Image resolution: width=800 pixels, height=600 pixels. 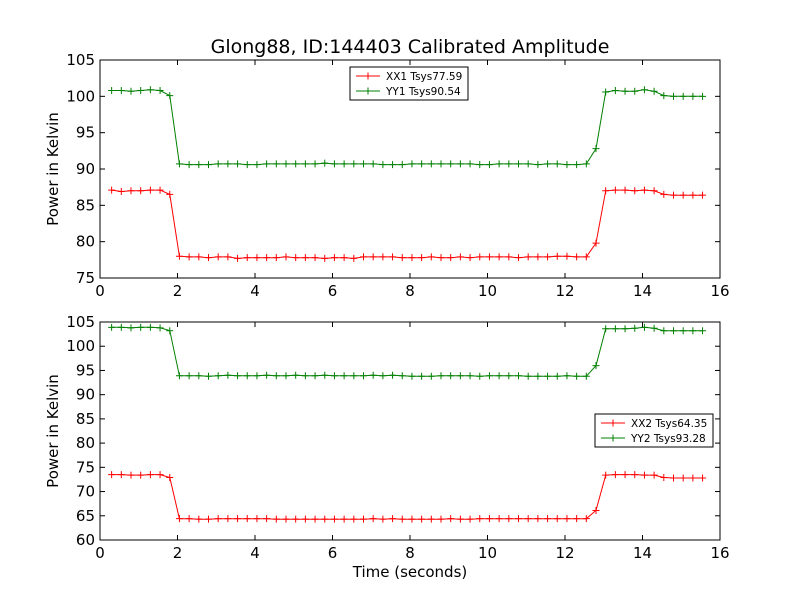 I want to click on y-tick-label: 85, so click(x=85, y=205).